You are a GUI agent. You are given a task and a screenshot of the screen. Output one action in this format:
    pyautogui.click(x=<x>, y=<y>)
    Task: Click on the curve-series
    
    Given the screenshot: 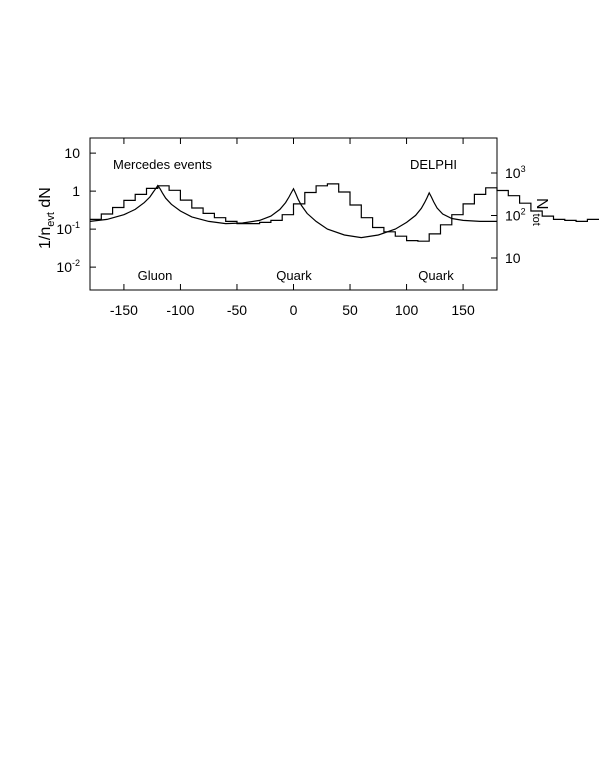 What is the action you would take?
    pyautogui.click(x=293, y=211)
    